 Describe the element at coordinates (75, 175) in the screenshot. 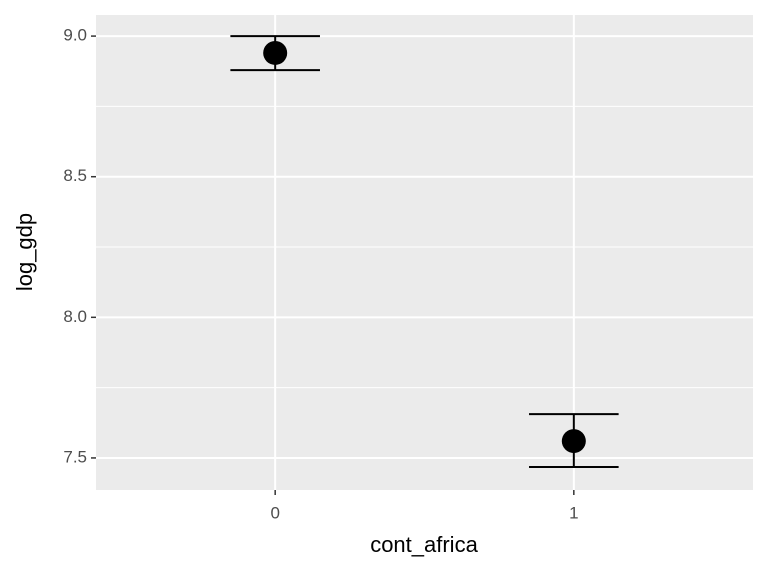

I see `y-tick-label: 8.5` at that location.